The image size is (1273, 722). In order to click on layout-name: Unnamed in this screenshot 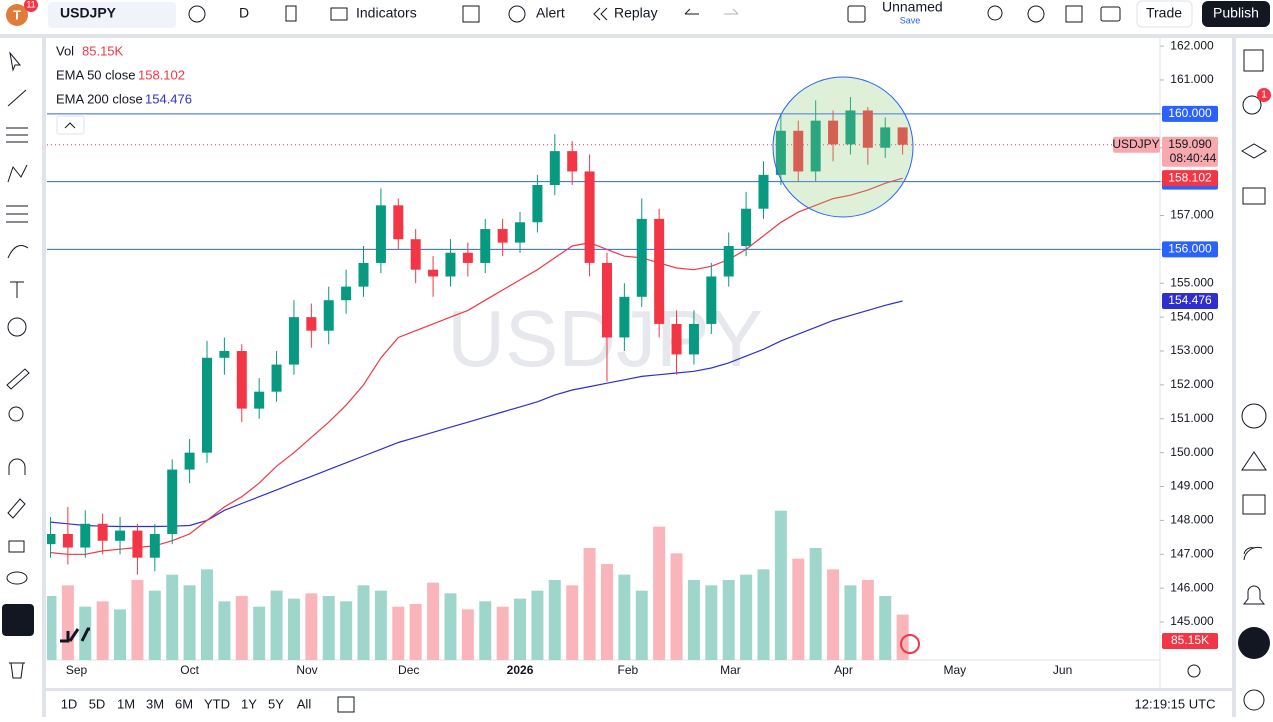, I will do `click(912, 7)`.